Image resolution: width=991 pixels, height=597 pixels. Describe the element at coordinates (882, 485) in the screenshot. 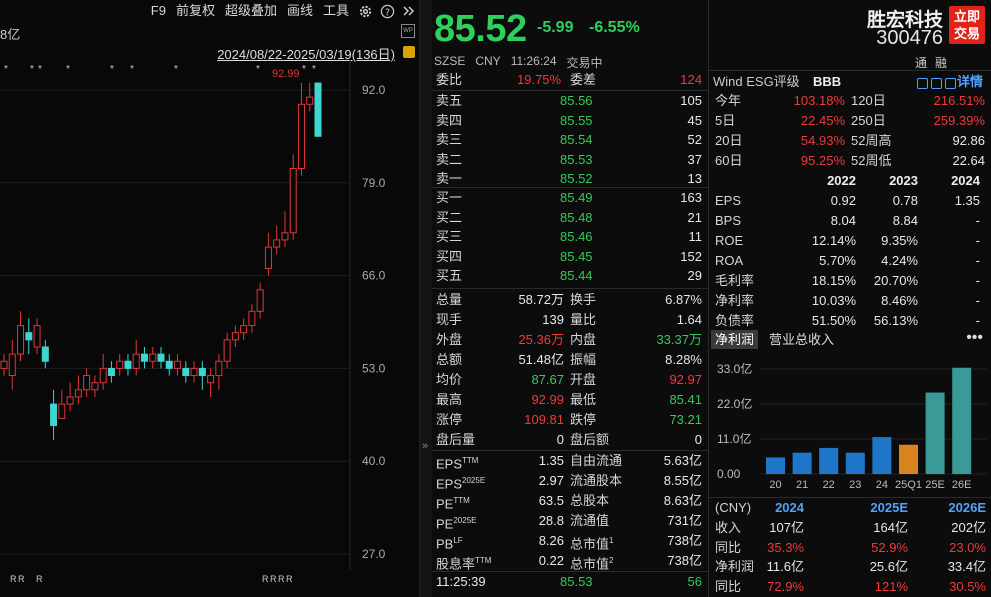

I see `x-tick-label: 24` at that location.